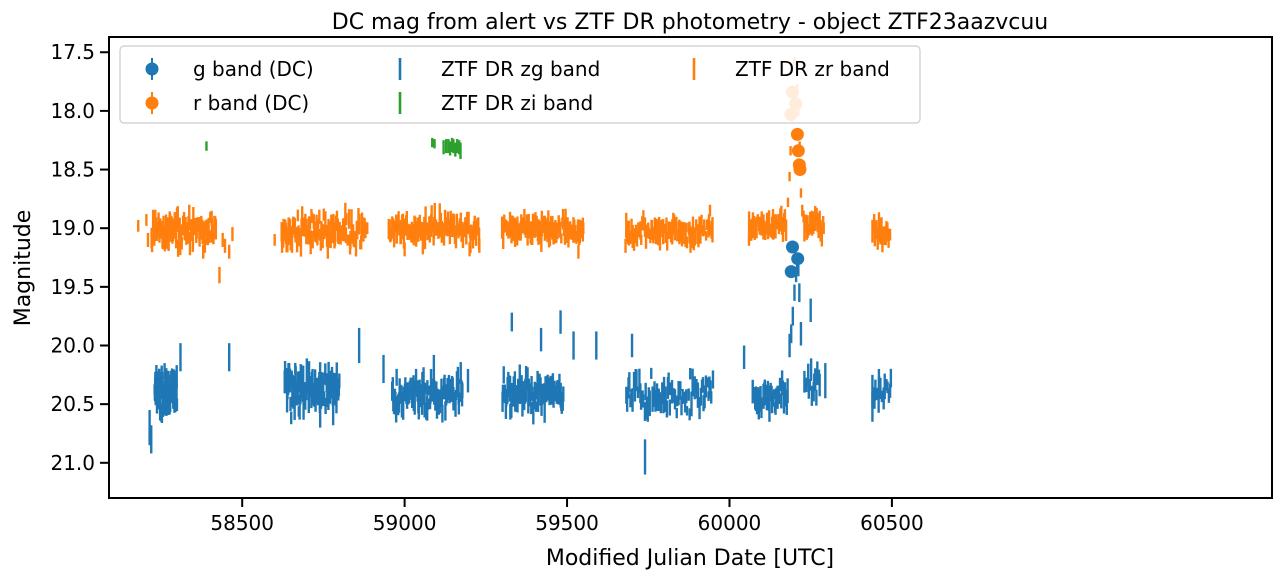 Image resolution: width=1280 pixels, height=579 pixels. Describe the element at coordinates (72, 228) in the screenshot. I see `y-tick-label: 19.0` at that location.